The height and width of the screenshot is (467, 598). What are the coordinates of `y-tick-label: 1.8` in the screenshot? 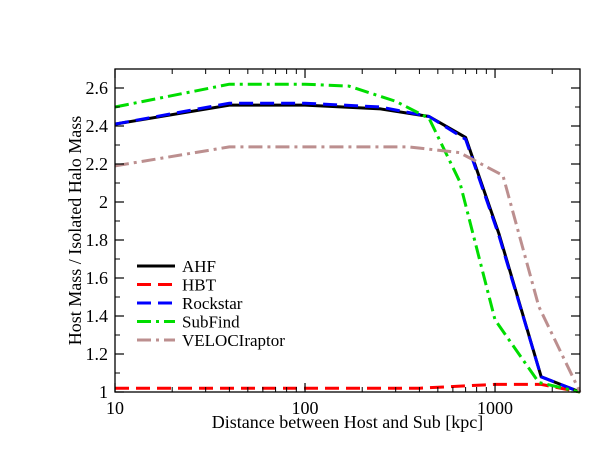 It's located at (97, 240).